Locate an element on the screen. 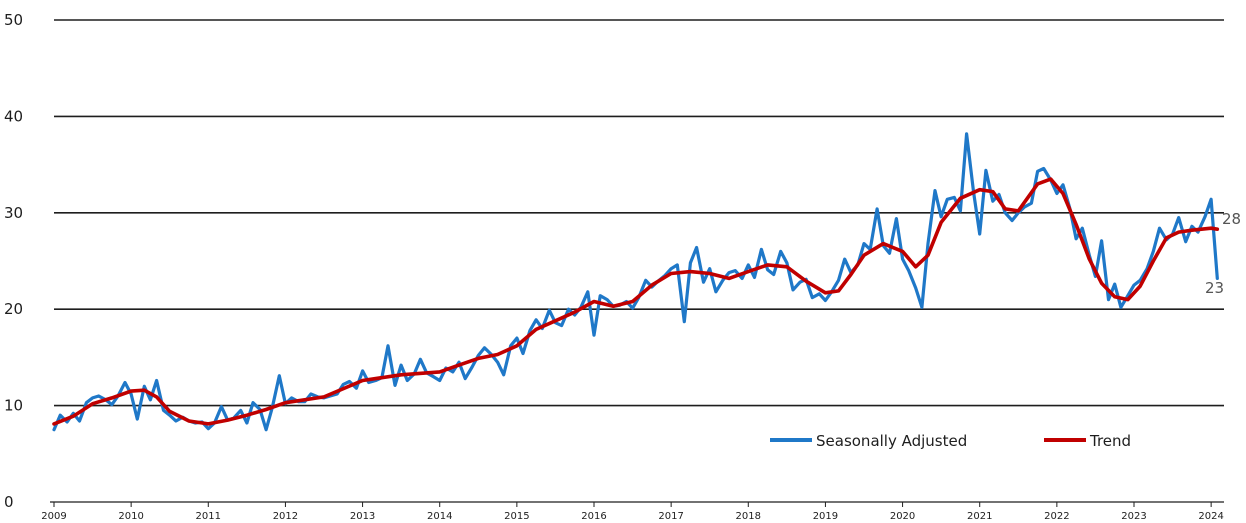 The height and width of the screenshot is (523, 1246). x-tick-label-2013: 2013 is located at coordinates (362, 516).